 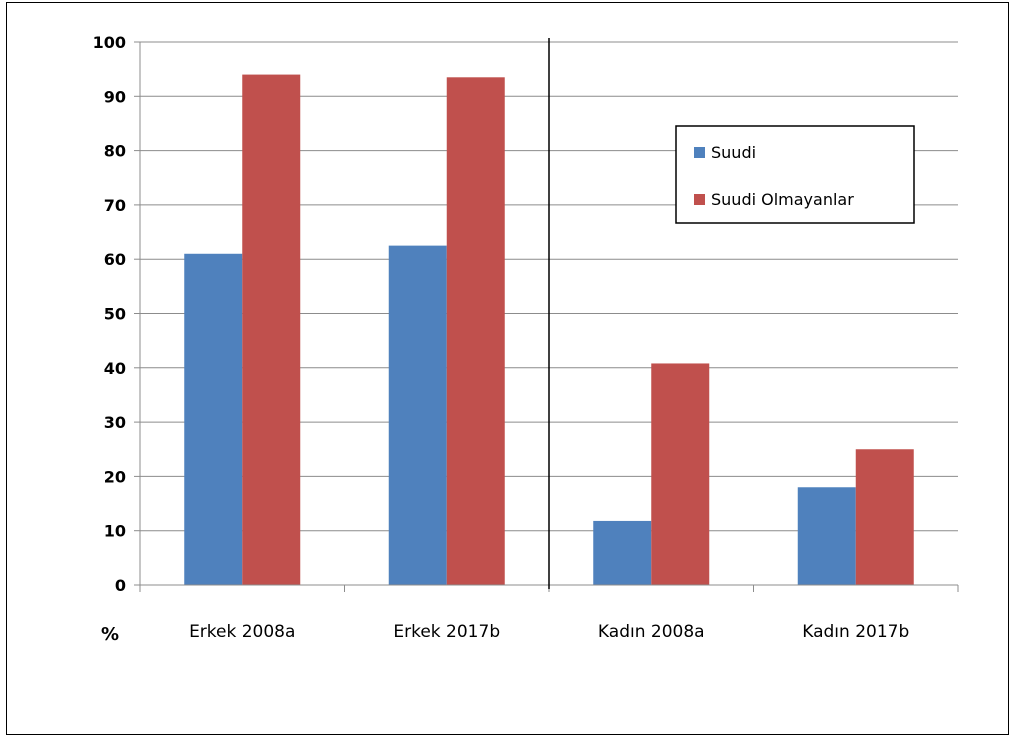 I want to click on legend-label-suudi-olmayanlar: Suudi Olmayanlar, so click(x=782, y=199).